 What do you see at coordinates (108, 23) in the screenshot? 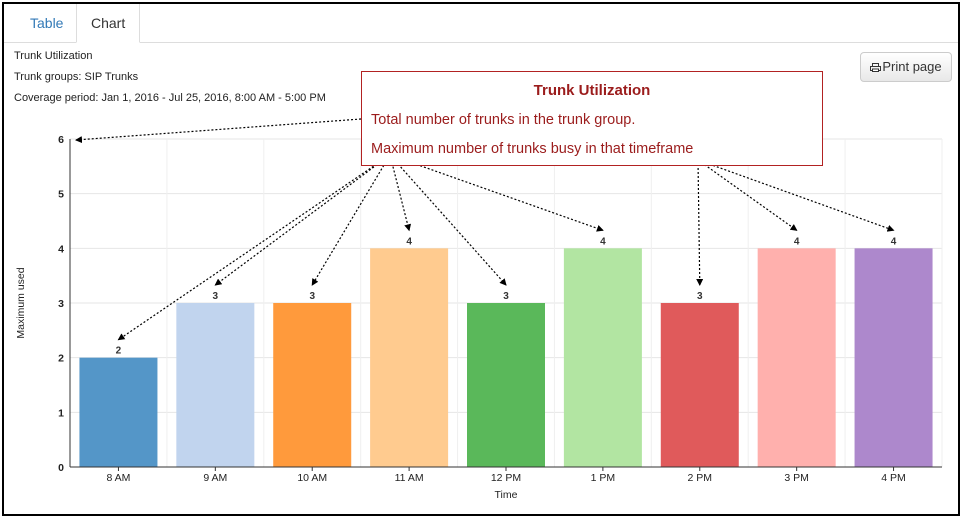
I see `tab-chart: Chart` at bounding box center [108, 23].